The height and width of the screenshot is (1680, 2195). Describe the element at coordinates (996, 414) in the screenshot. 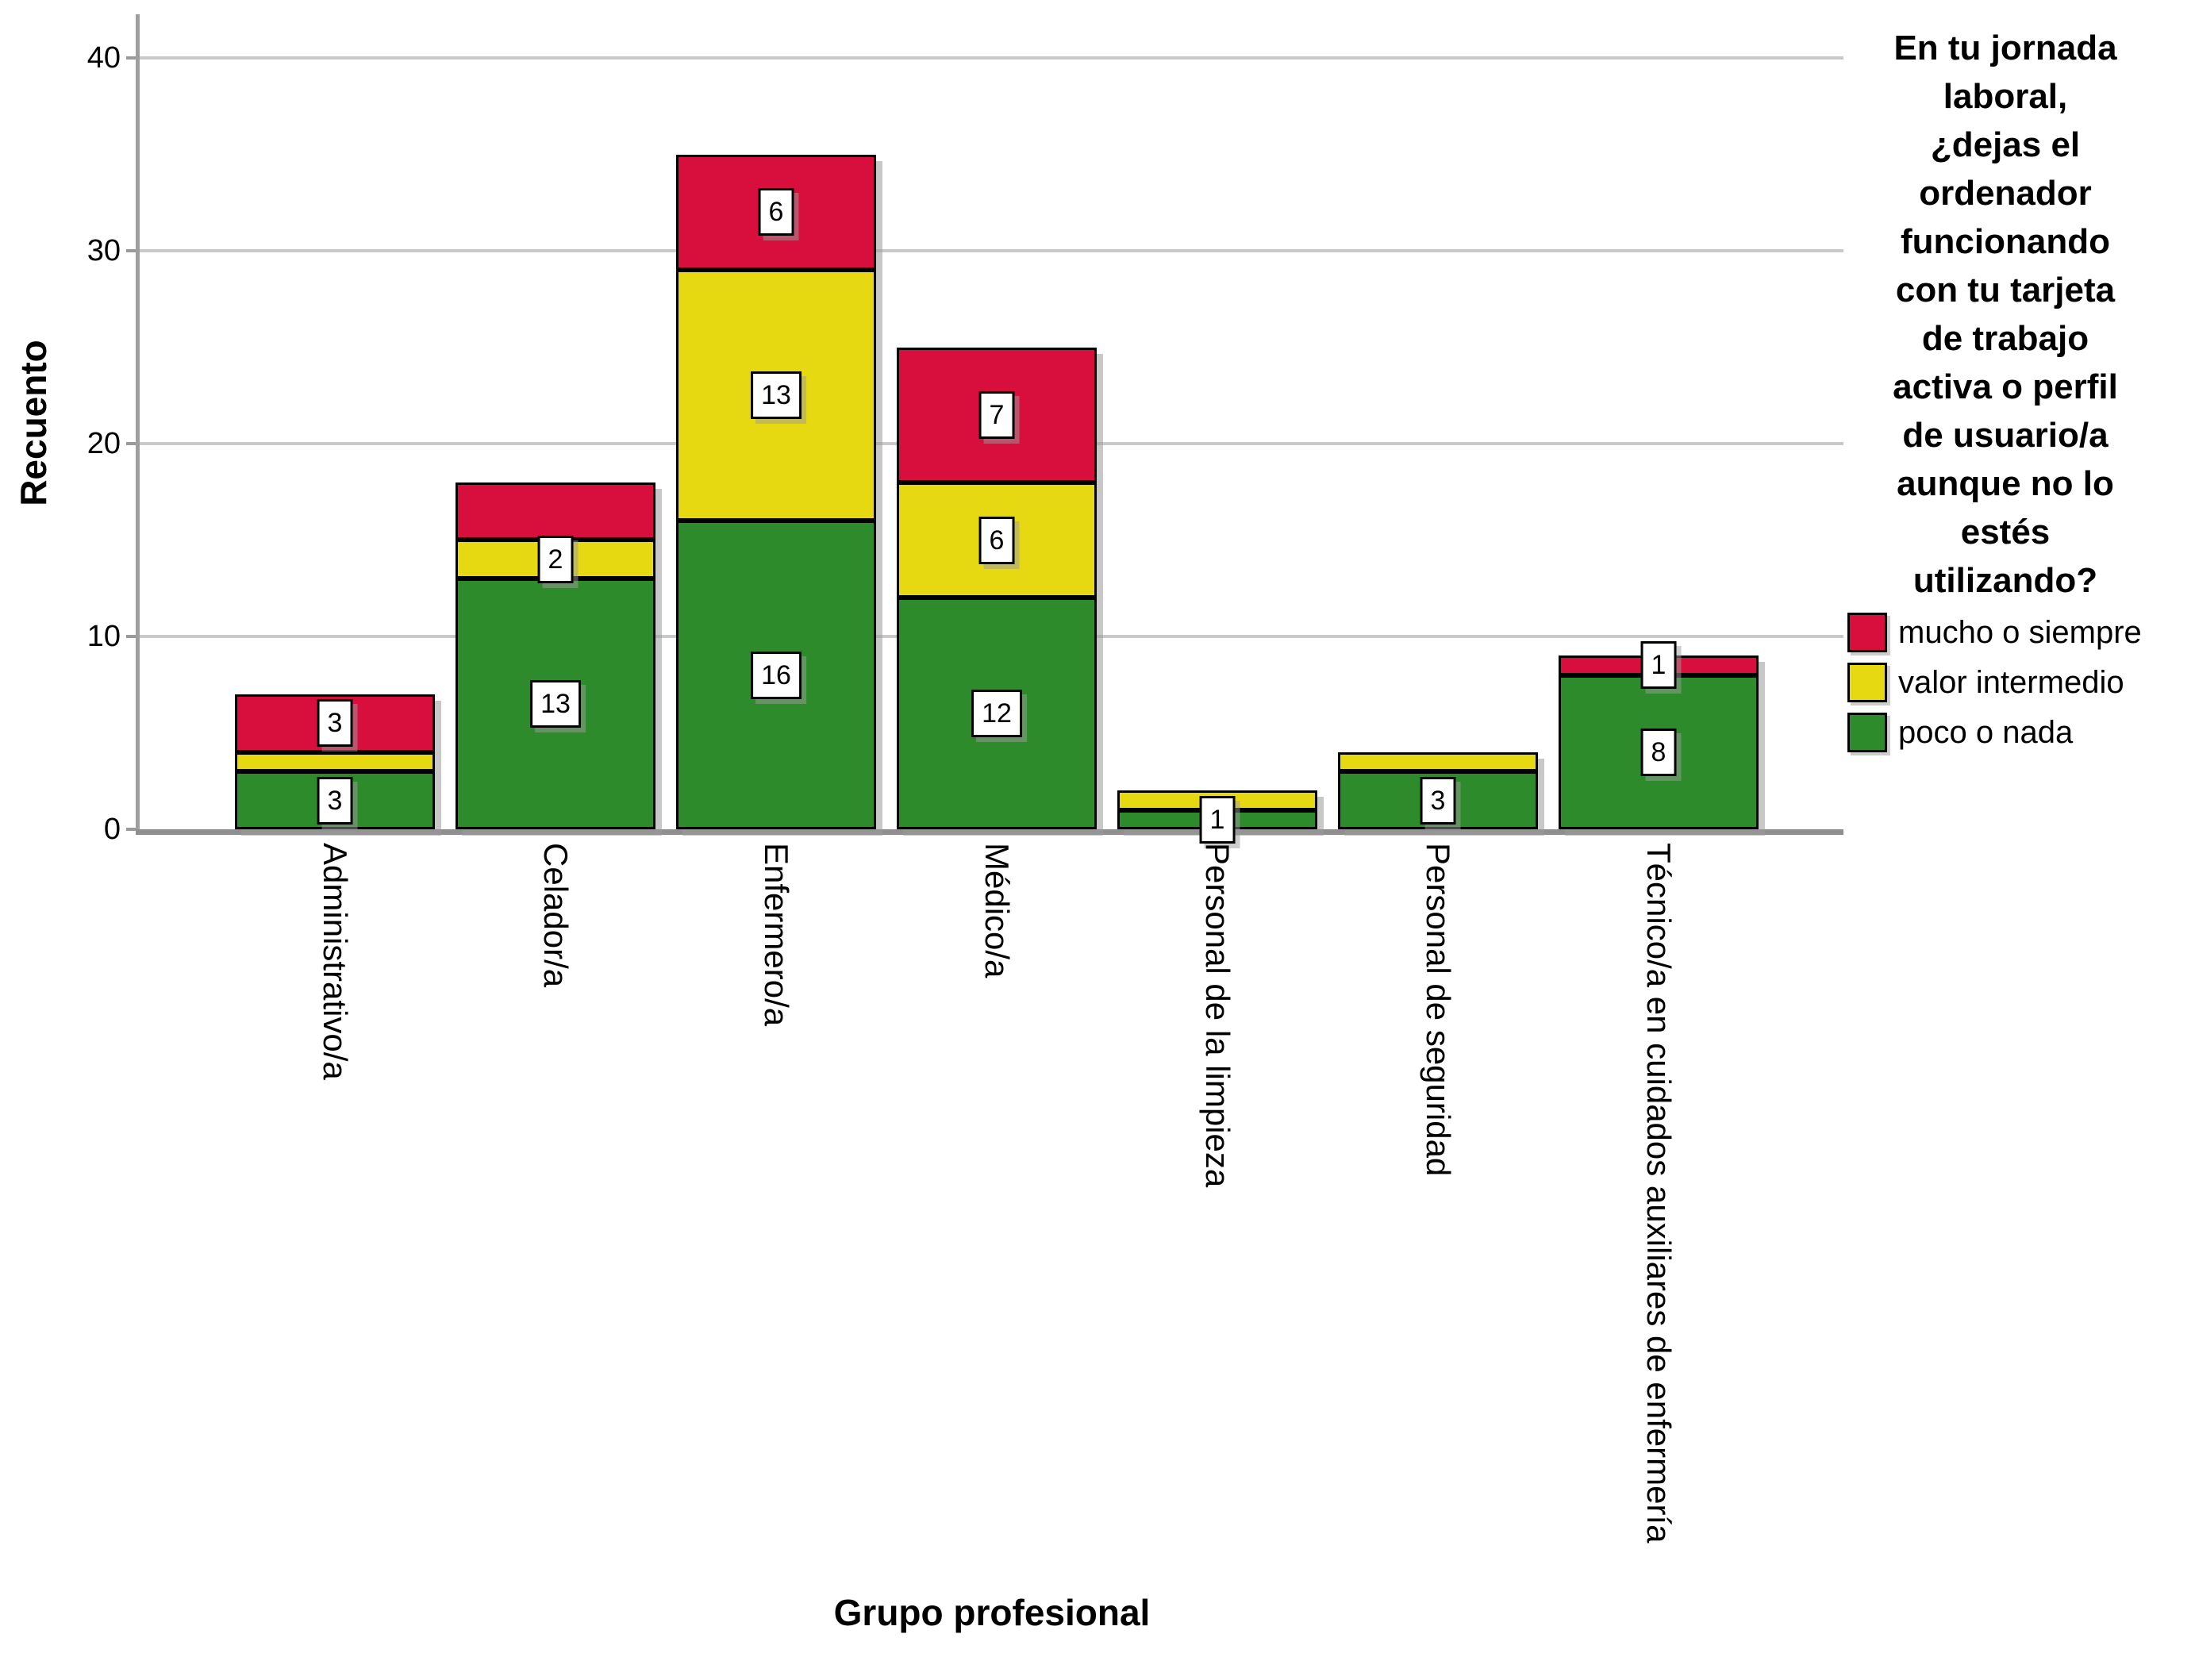

I see `bar-value-label: 7` at that location.